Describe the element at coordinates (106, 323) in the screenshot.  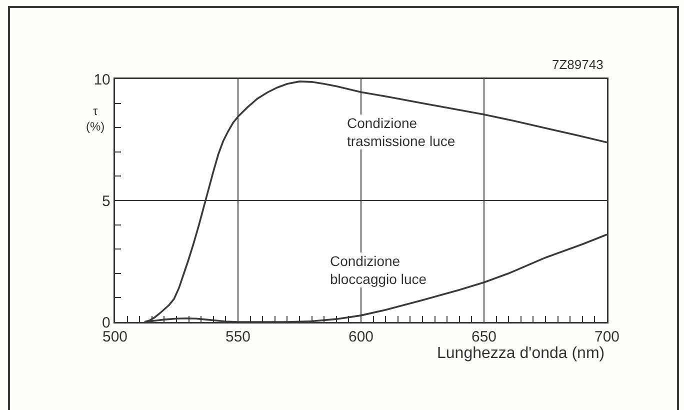
I see `y-tick-label: 0` at that location.